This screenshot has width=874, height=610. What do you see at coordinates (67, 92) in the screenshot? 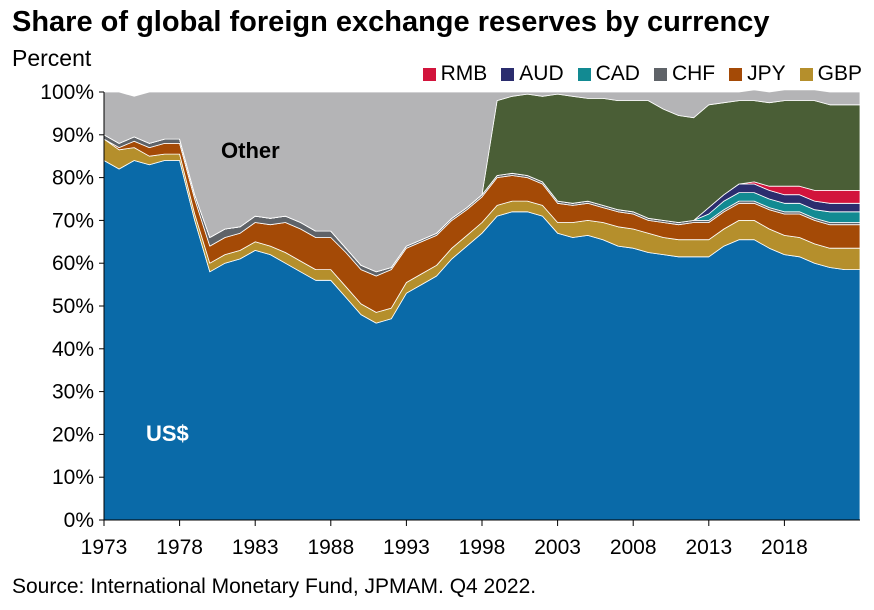
I see `y-tick-label: 100%` at bounding box center [67, 92].